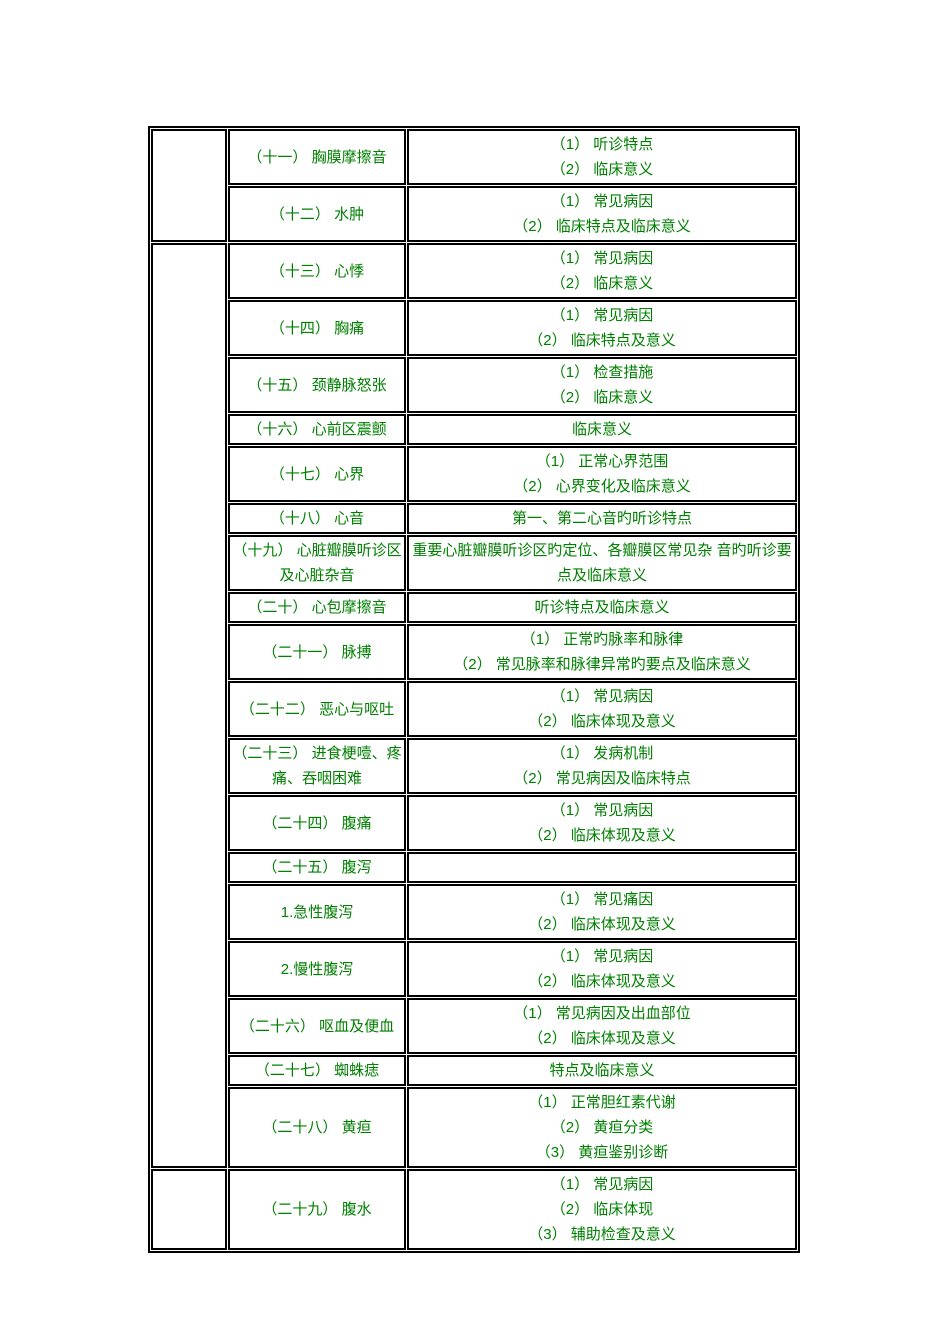 This screenshot has width=950, height=1344. What do you see at coordinates (602, 639) in the screenshot?
I see `detail-line: （1） 正常旳脉率和脉律` at bounding box center [602, 639].